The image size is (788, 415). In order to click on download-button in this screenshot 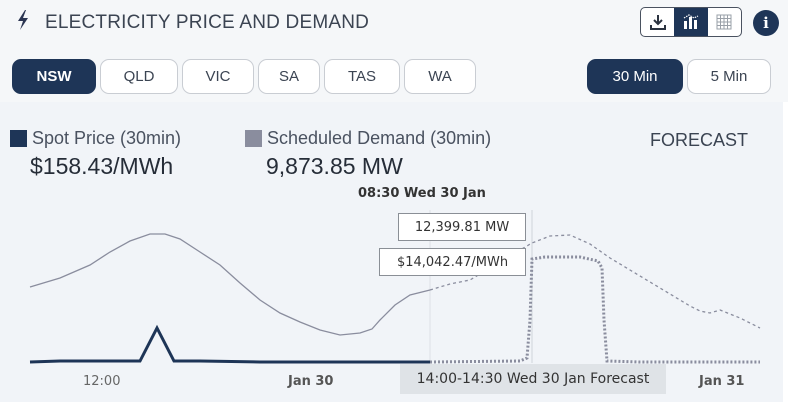, I will do `click(657, 22)`.